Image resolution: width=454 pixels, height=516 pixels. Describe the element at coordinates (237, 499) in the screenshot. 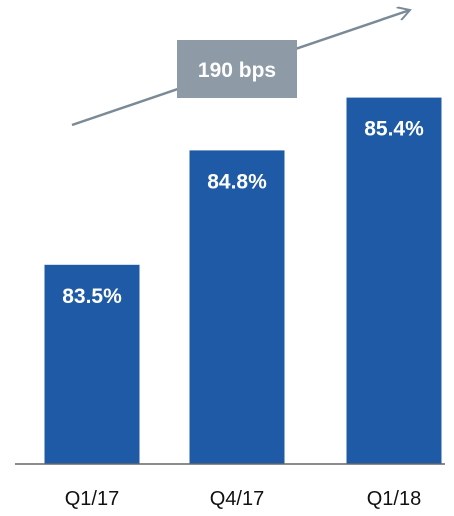

I see `category-label: Q4/17` at that location.